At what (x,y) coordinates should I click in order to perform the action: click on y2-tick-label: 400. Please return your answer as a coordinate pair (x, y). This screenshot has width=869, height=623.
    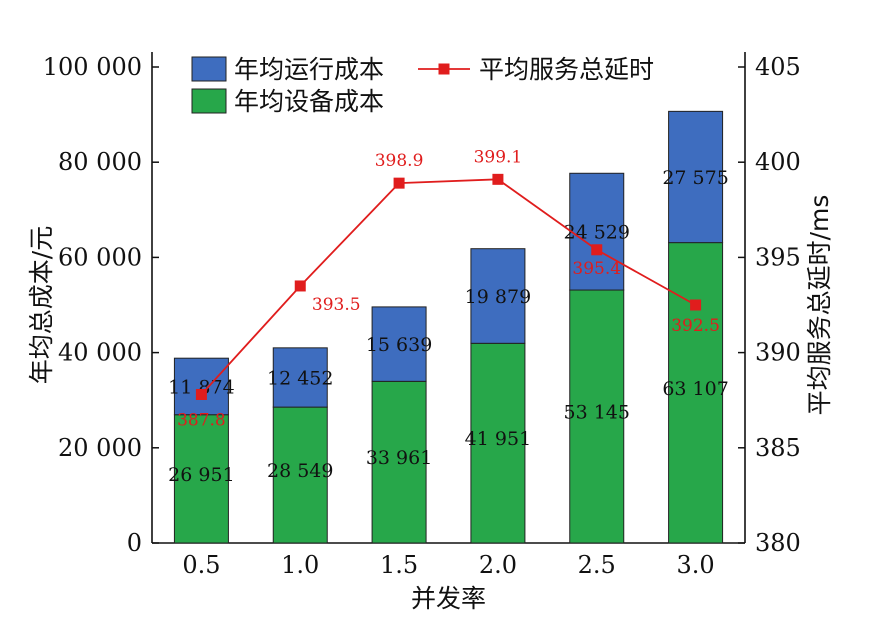
    Looking at the image, I should click on (778, 162).